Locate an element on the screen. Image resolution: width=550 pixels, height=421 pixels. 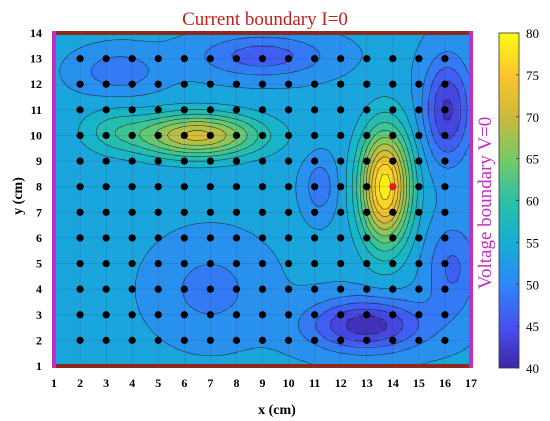
x-axis-ticks: 1 2 3 4 5 6 7 8 9 10 11 12 13 14 15 16 17 is located at coordinates (264, 383).